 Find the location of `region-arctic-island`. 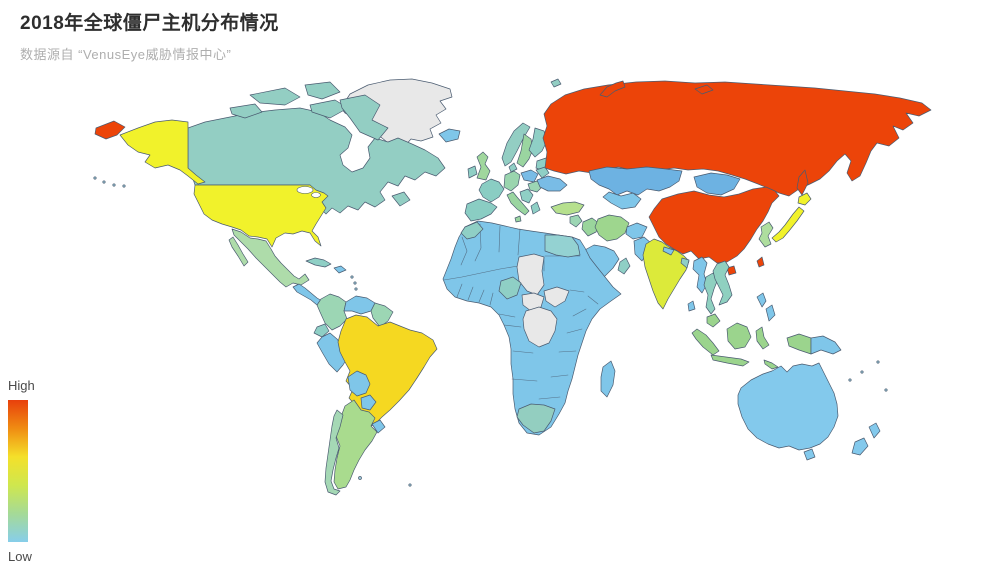

region-arctic-island is located at coordinates (704, 89).